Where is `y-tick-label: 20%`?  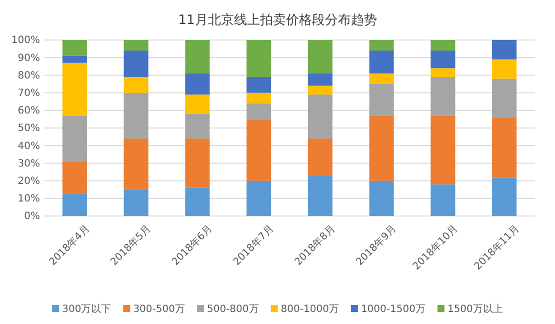
y-tick-label: 20% is located at coordinates (29, 181).